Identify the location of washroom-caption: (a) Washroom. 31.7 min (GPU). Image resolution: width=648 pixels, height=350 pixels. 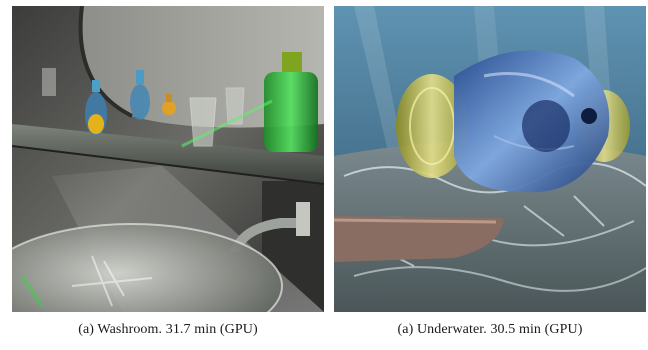
(168, 329).